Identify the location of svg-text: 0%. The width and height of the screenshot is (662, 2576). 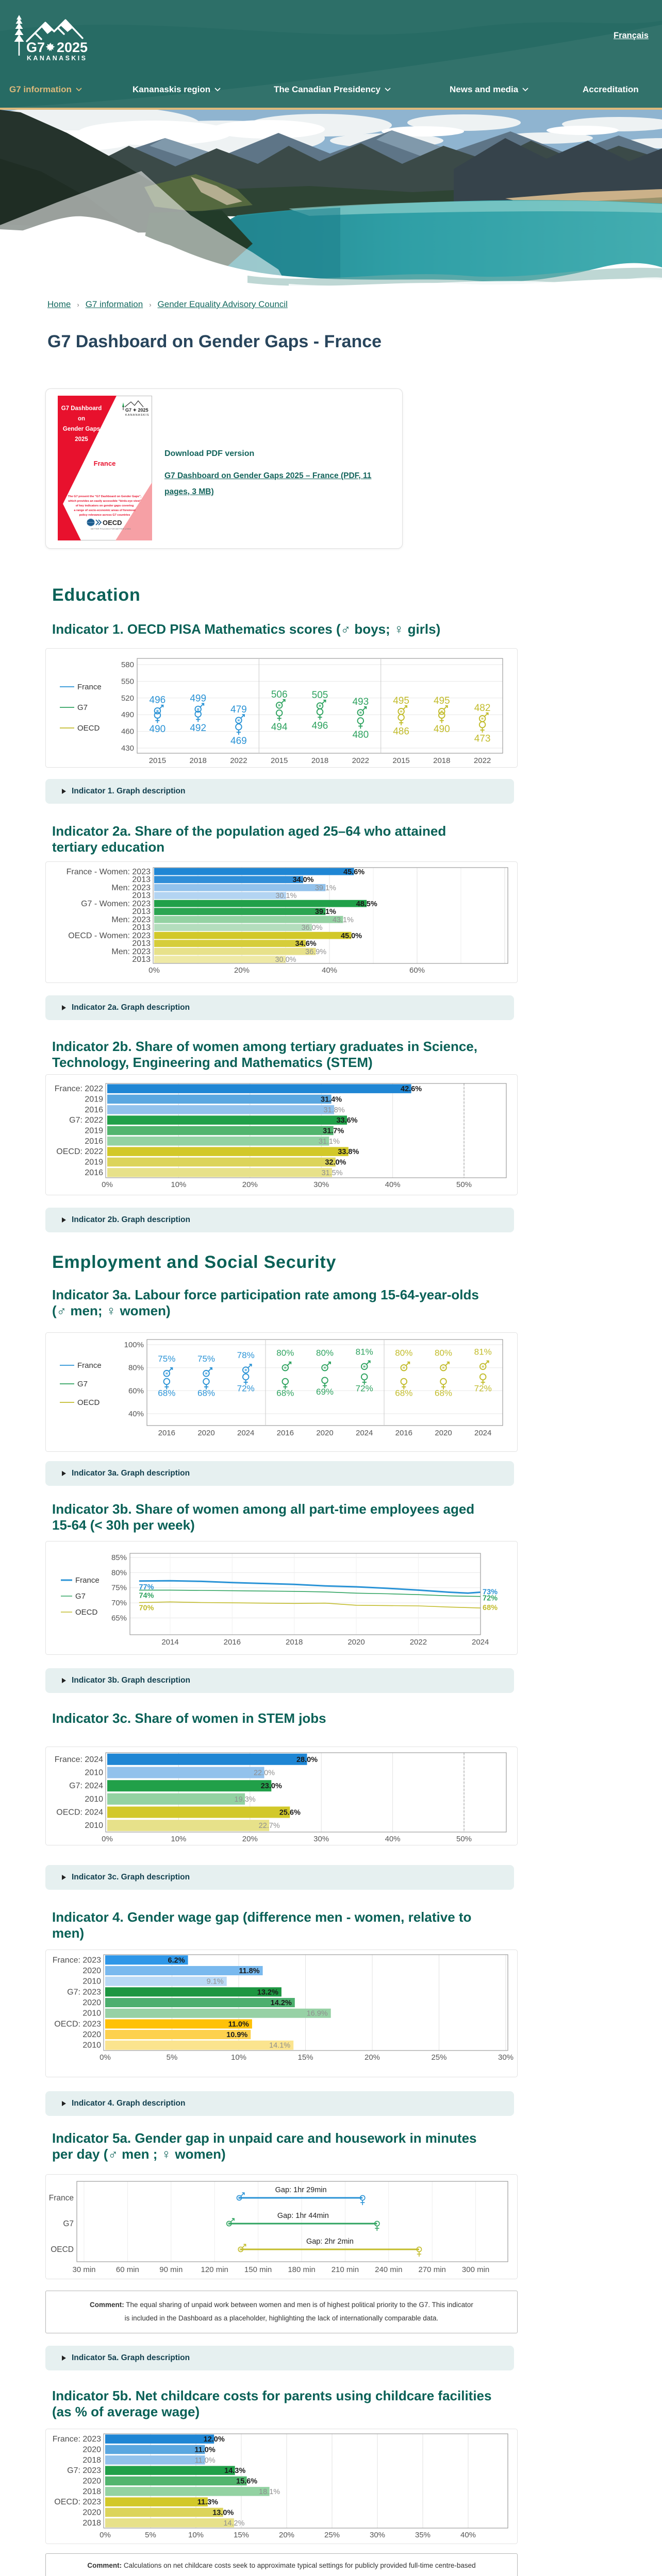
(108, 1185).